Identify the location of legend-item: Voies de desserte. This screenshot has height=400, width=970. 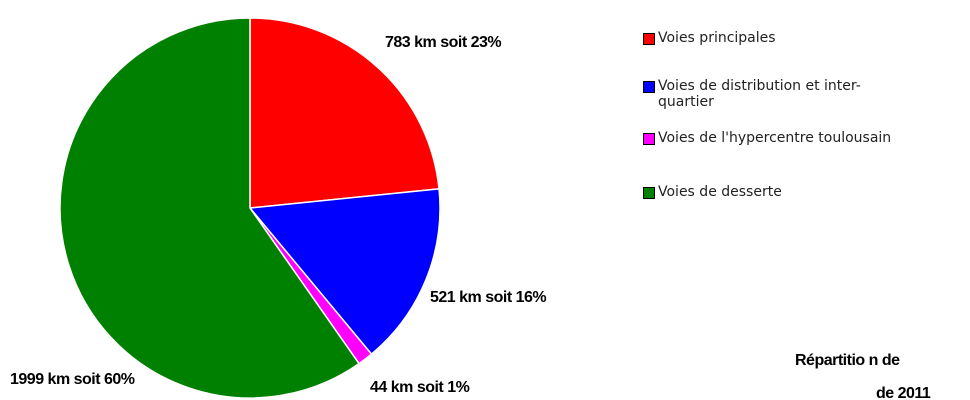
(803, 192).